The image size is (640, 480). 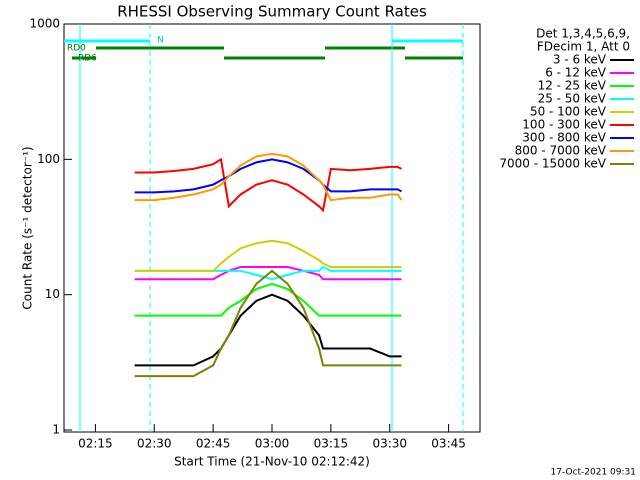 What do you see at coordinates (572, 86) in the screenshot?
I see `legend-label: 12 - 25 keV` at bounding box center [572, 86].